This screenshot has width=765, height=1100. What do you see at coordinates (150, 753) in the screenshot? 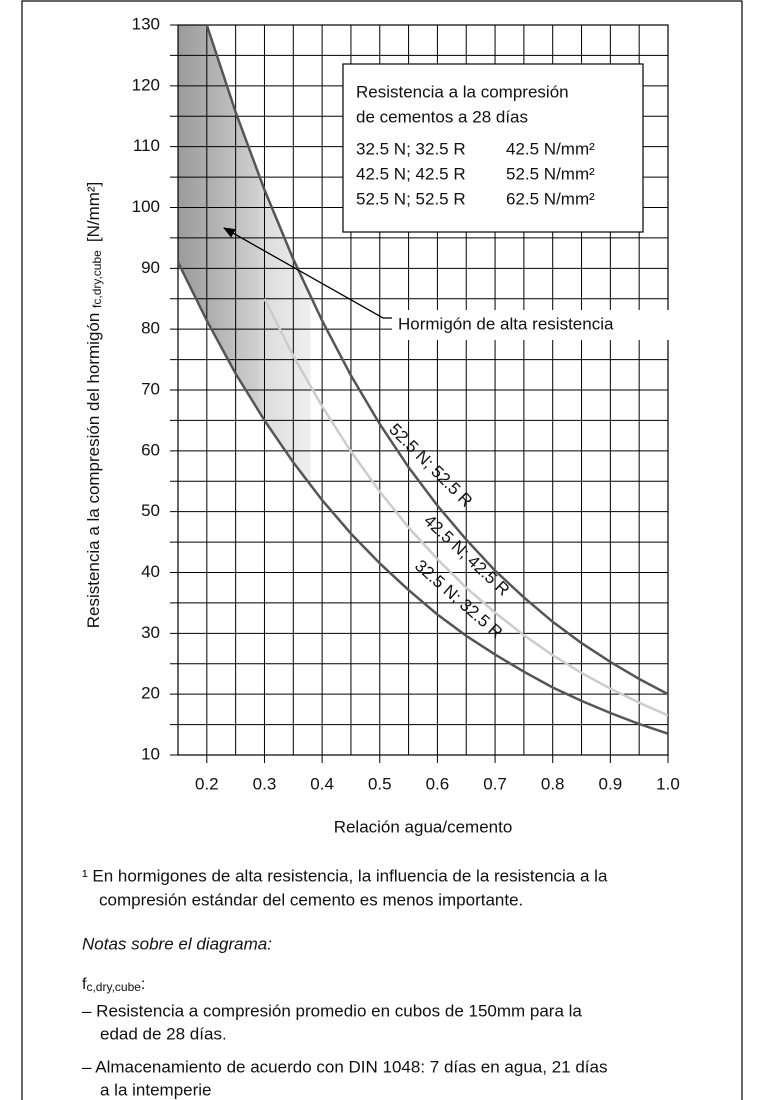
I see `y-tick-label: 10` at bounding box center [150, 753].